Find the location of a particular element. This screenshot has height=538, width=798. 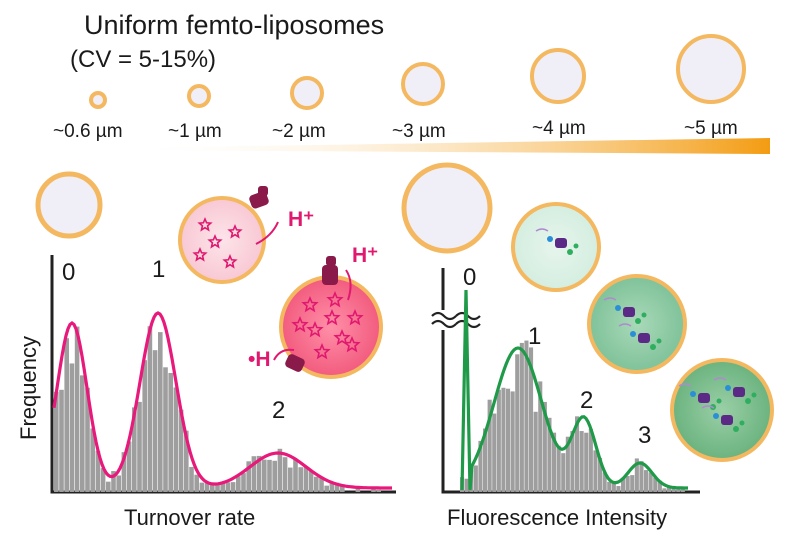

pink-liposome-high-activity: H⁺ •H is located at coordinates (315, 311).